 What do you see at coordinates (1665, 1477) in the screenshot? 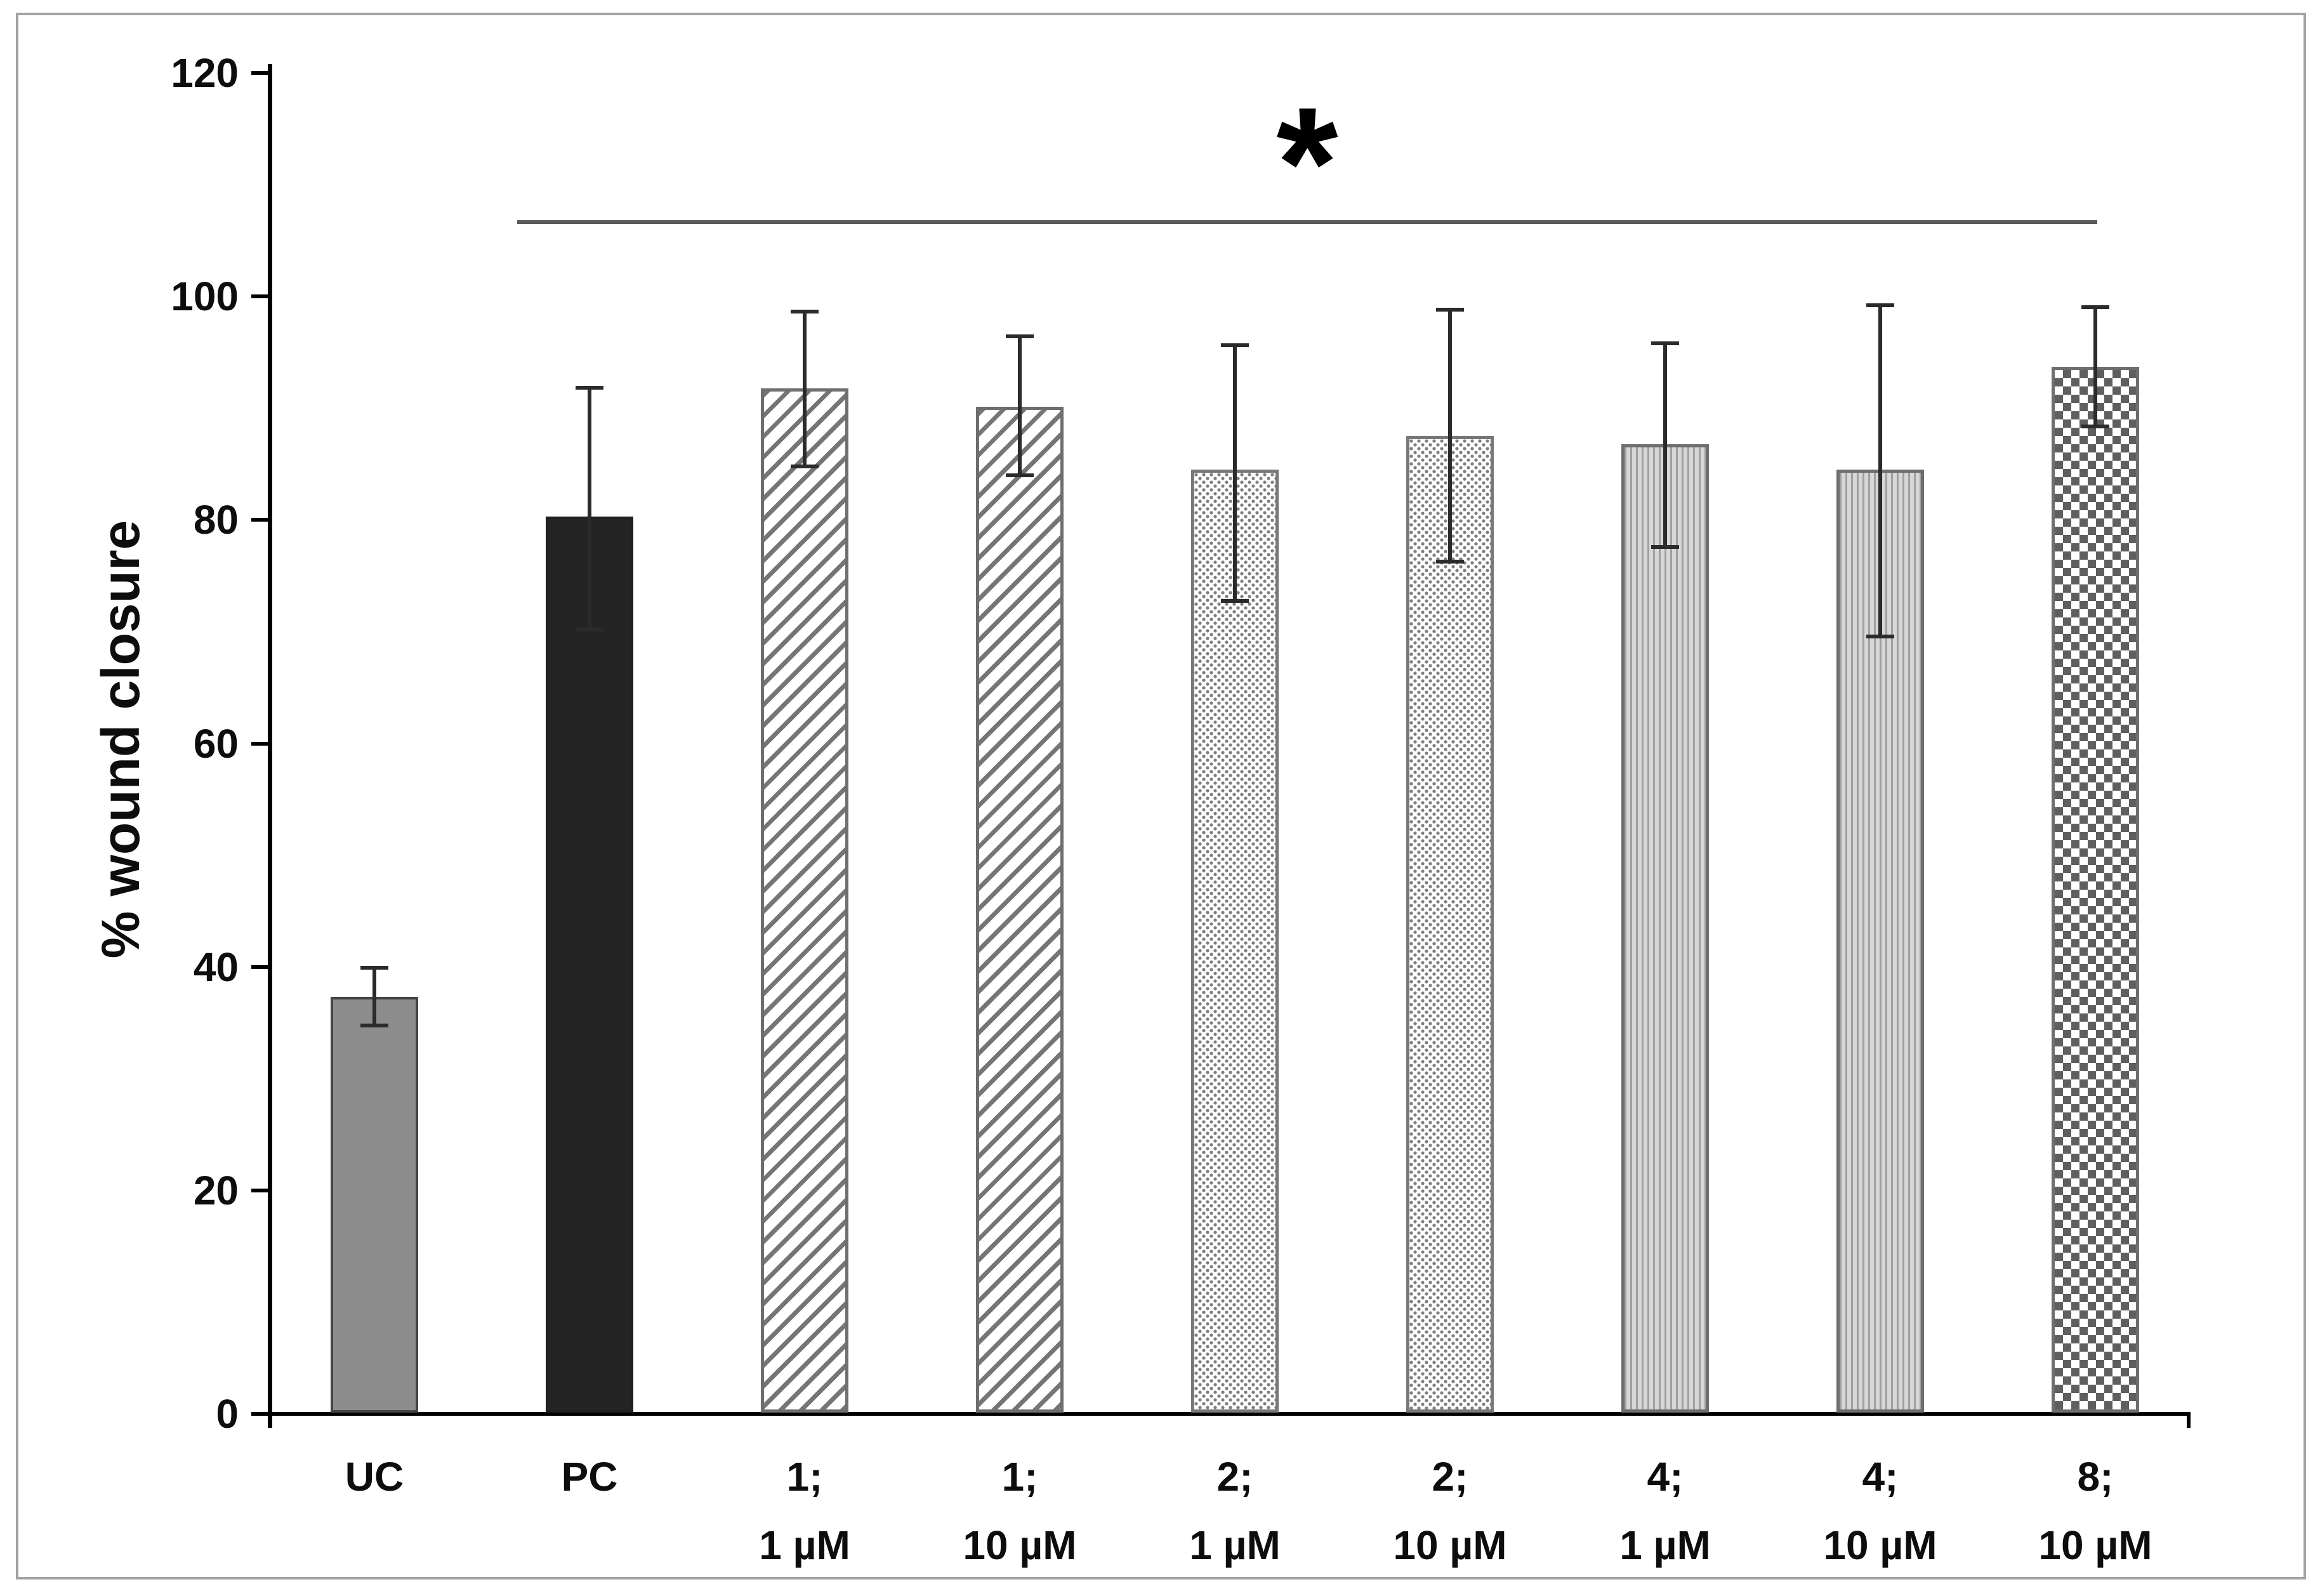
I see `category-label-4-1-um-line1: 4;` at bounding box center [1665, 1477].